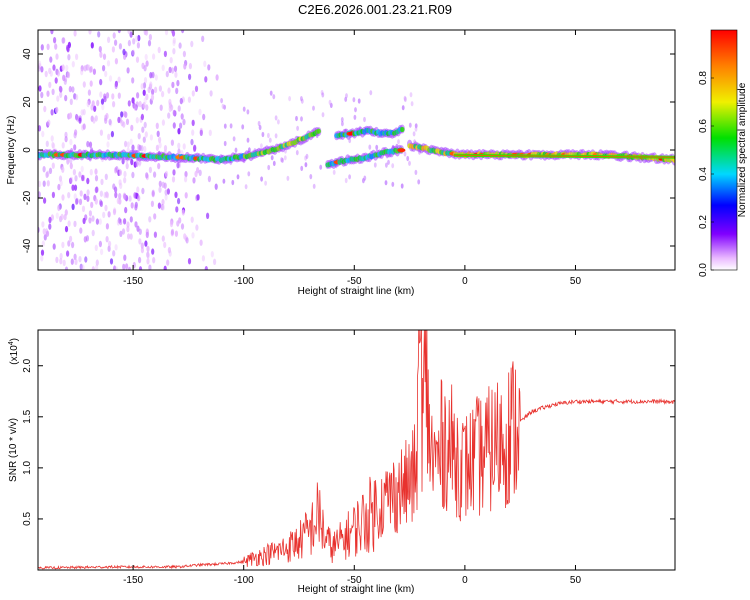  I want to click on y-tick-label: -20, so click(27, 197).